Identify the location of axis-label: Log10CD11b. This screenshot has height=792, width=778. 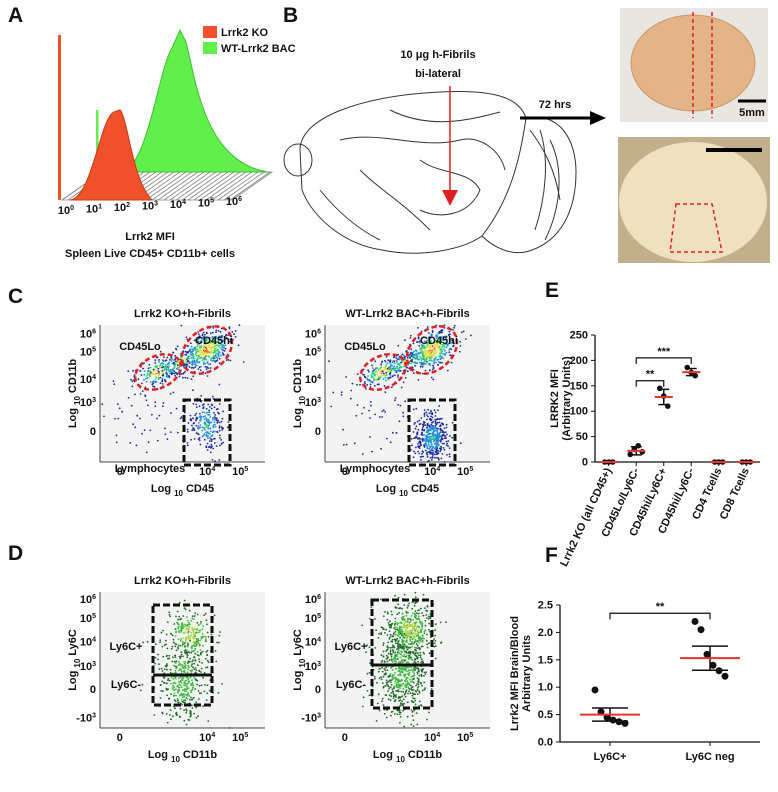
(74, 394).